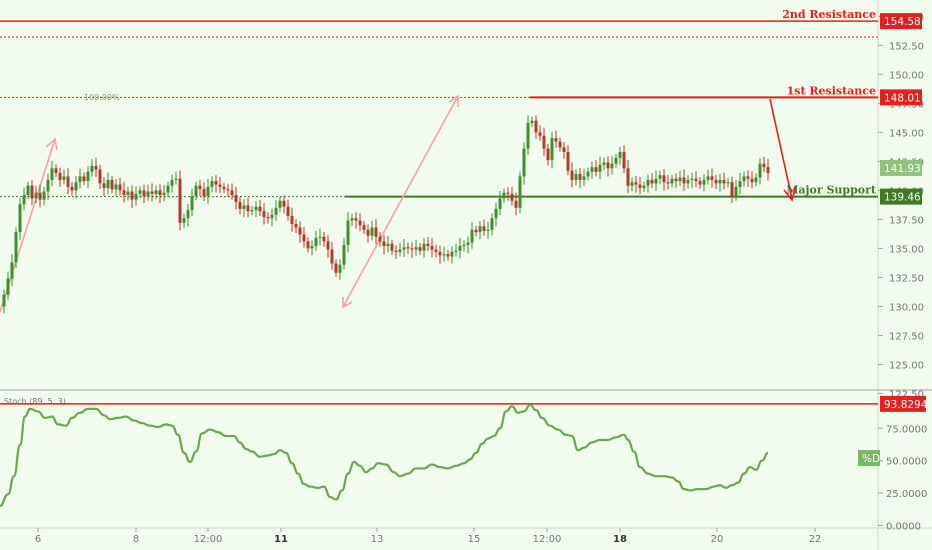 This screenshot has width=932, height=550. I want to click on badge-current-price-bg, so click(901, 167).